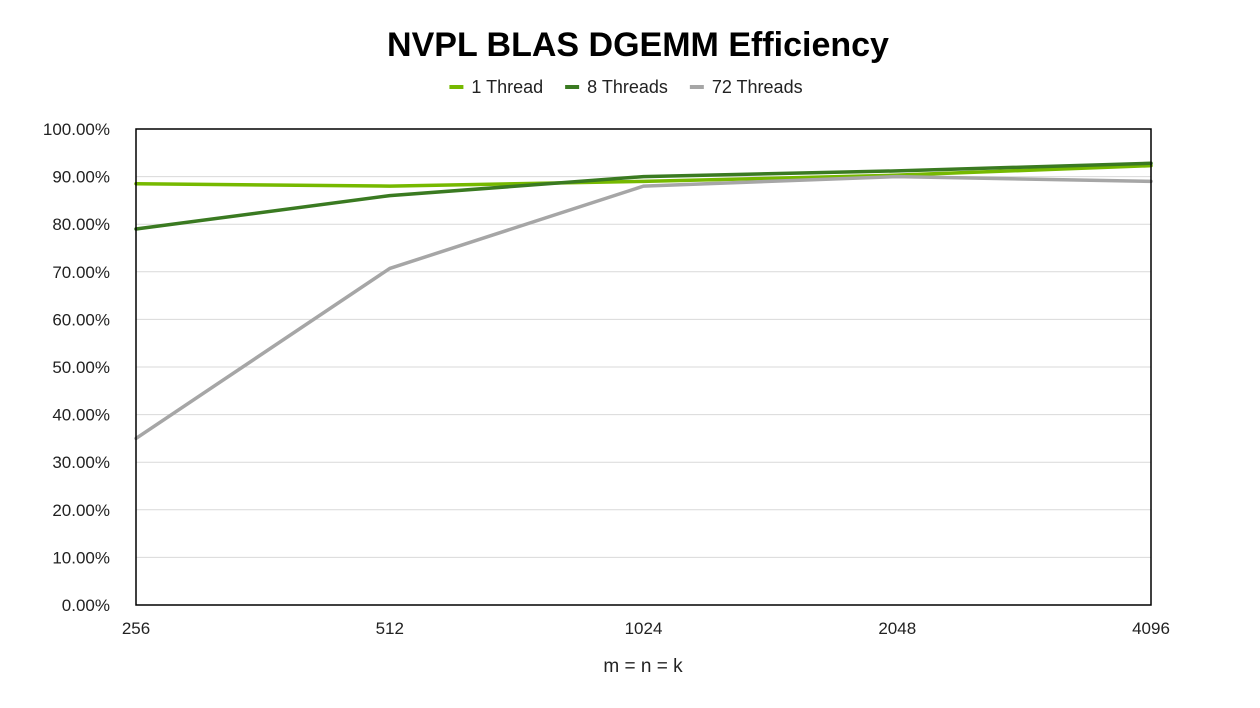  I want to click on y-tick-label: 0.00%, so click(86, 605).